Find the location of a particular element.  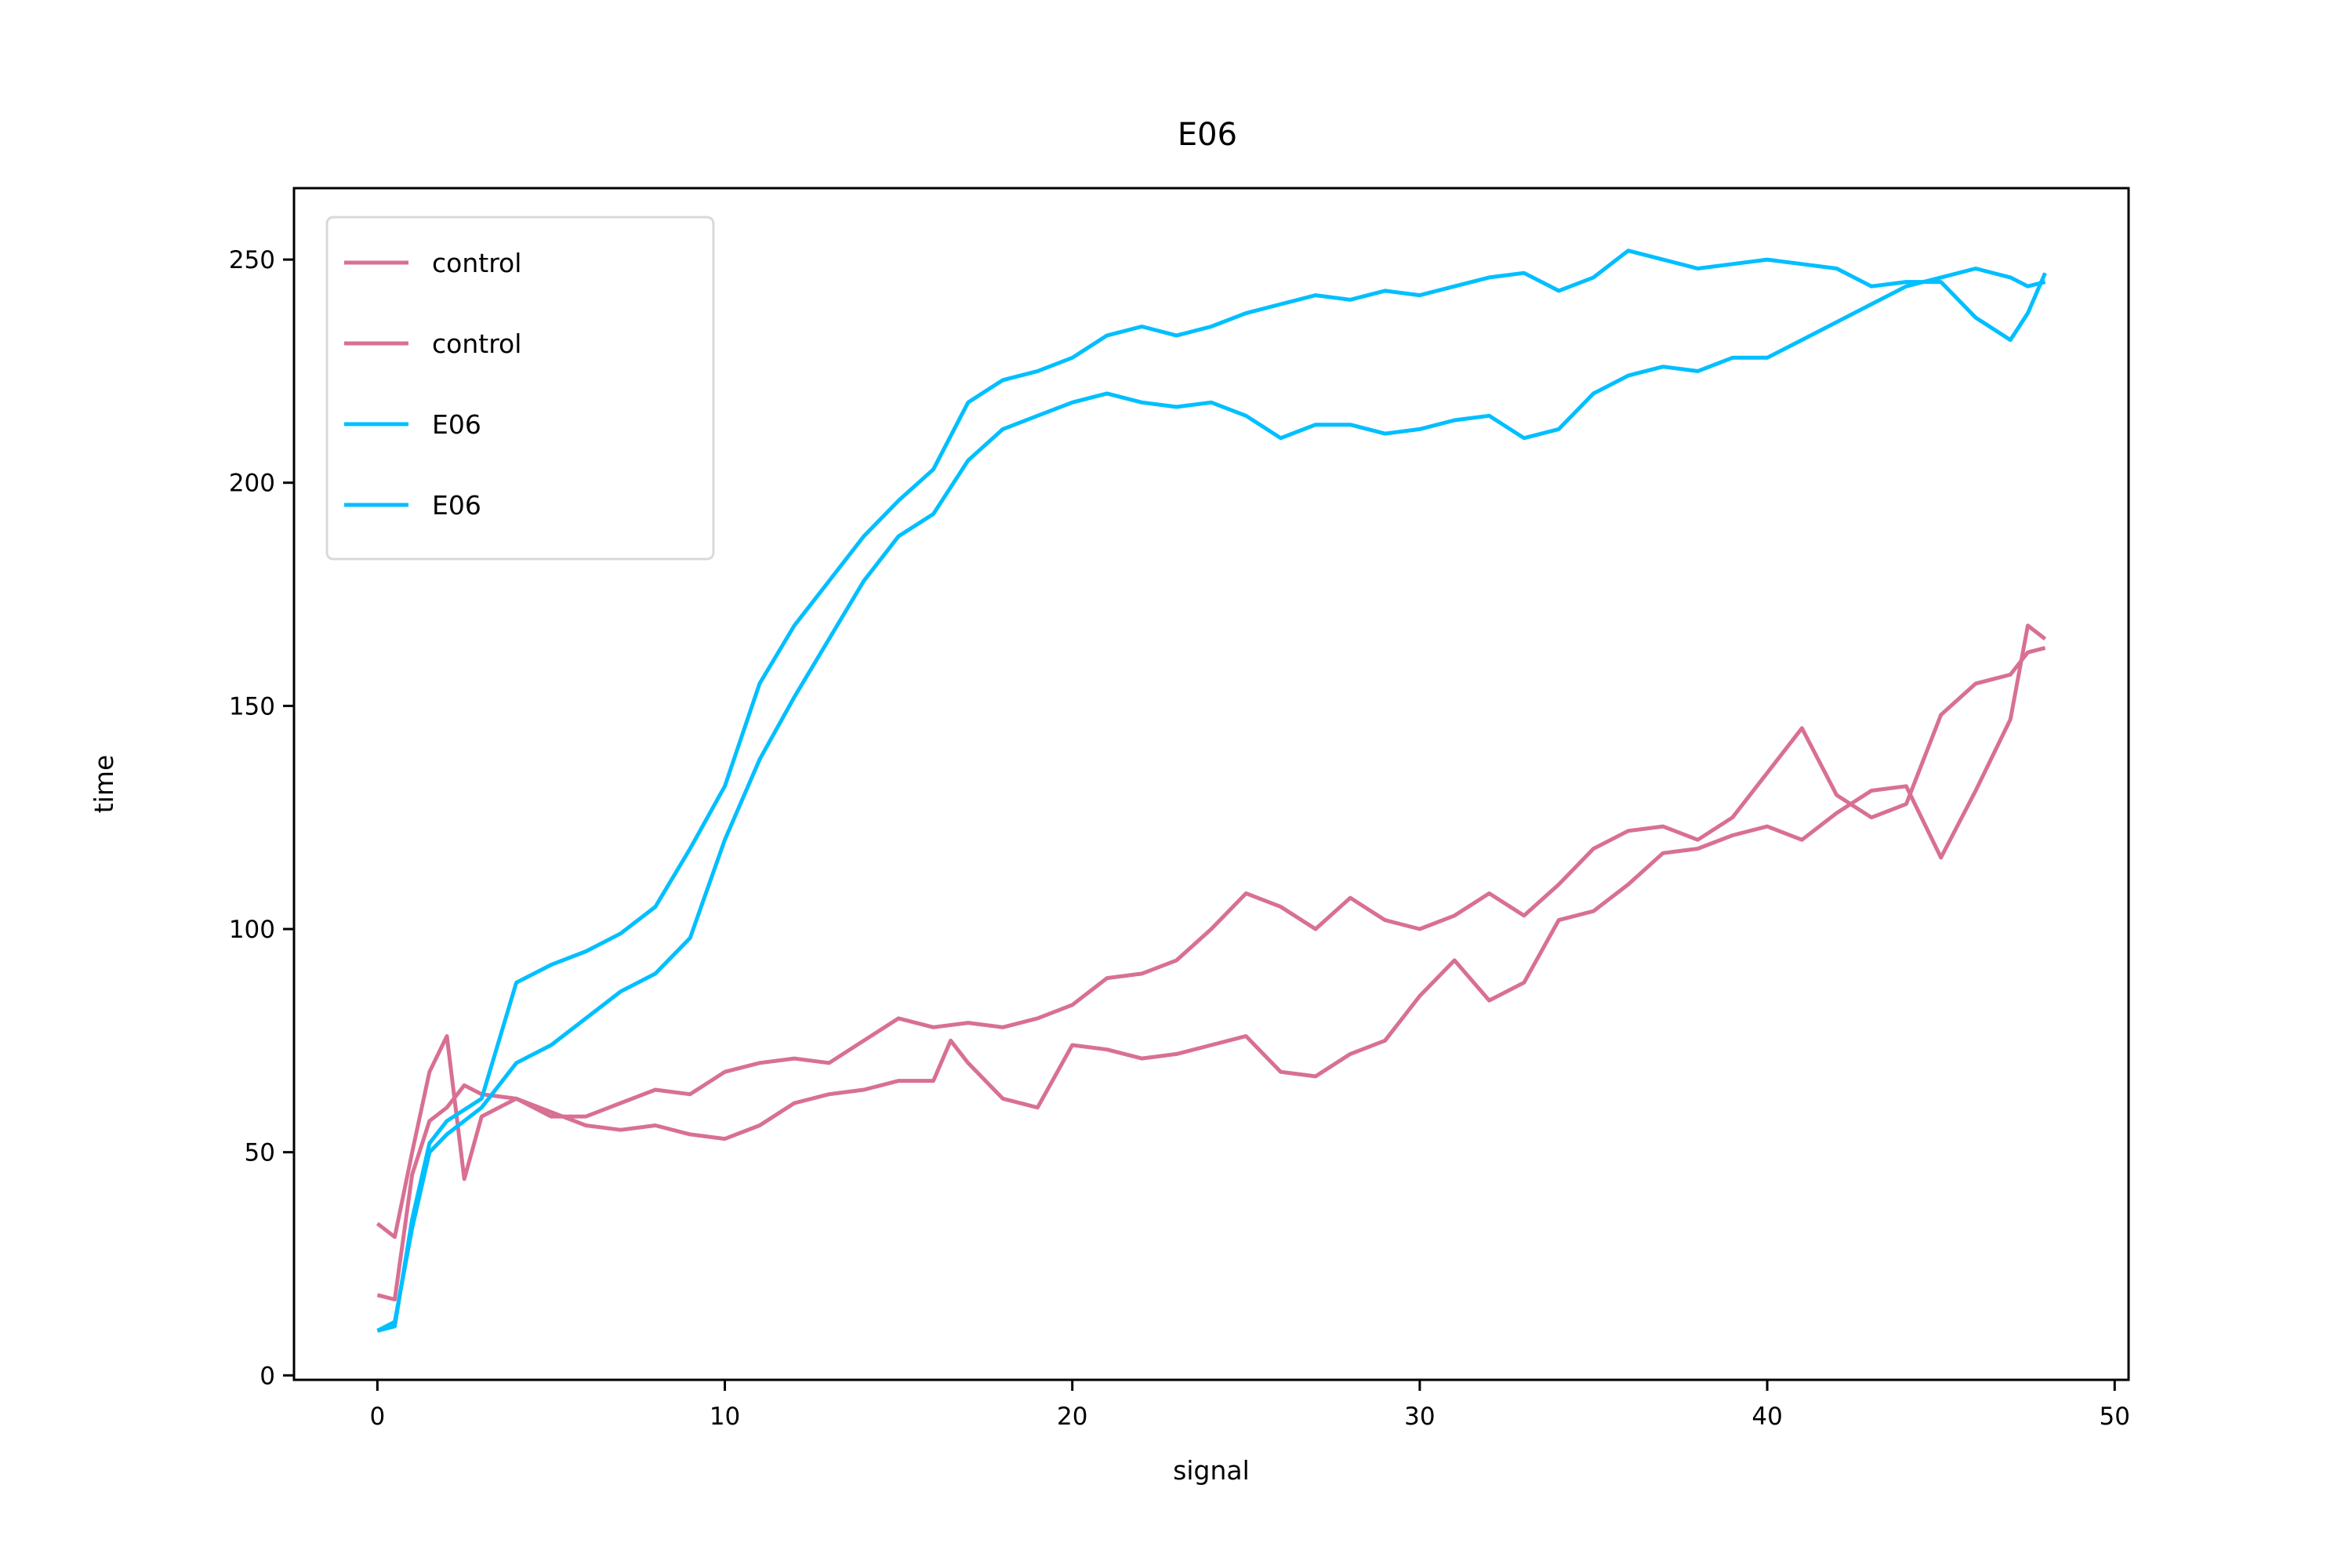

x-tick-label: 50 is located at coordinates (2115, 1417).